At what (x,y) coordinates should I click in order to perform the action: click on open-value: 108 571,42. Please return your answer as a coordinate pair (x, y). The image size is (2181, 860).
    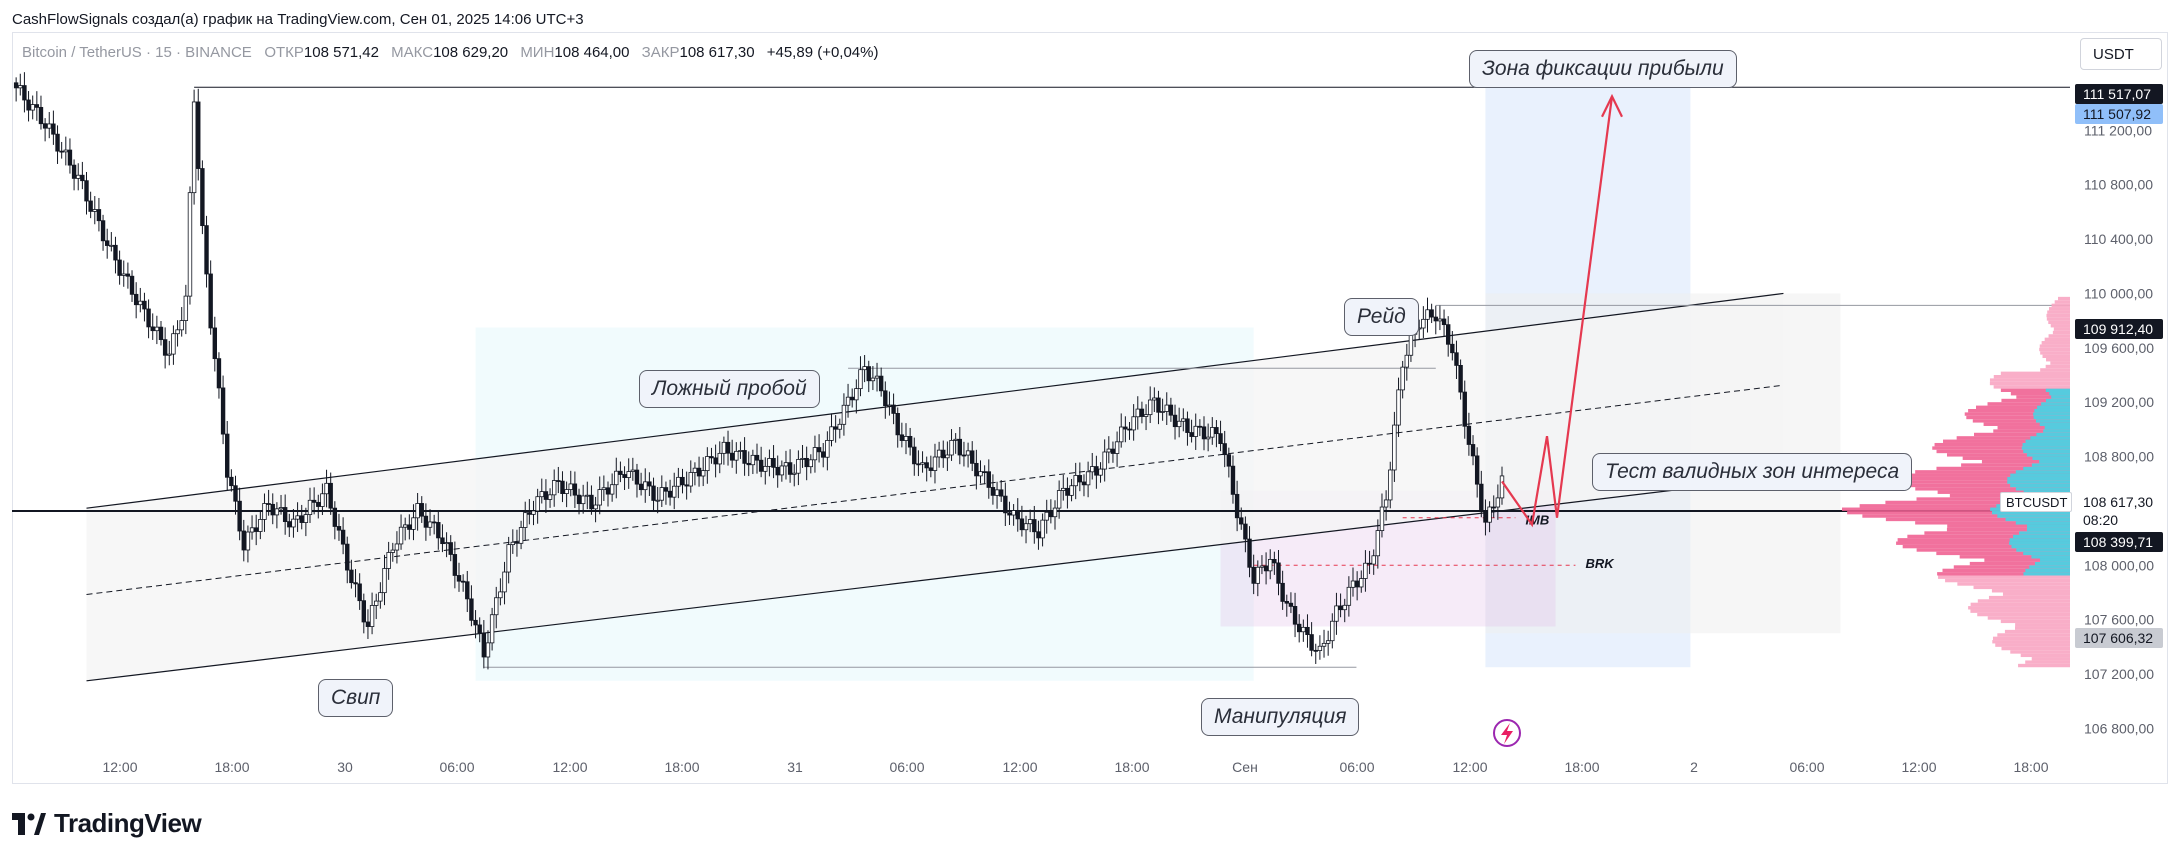
    Looking at the image, I should click on (341, 52).